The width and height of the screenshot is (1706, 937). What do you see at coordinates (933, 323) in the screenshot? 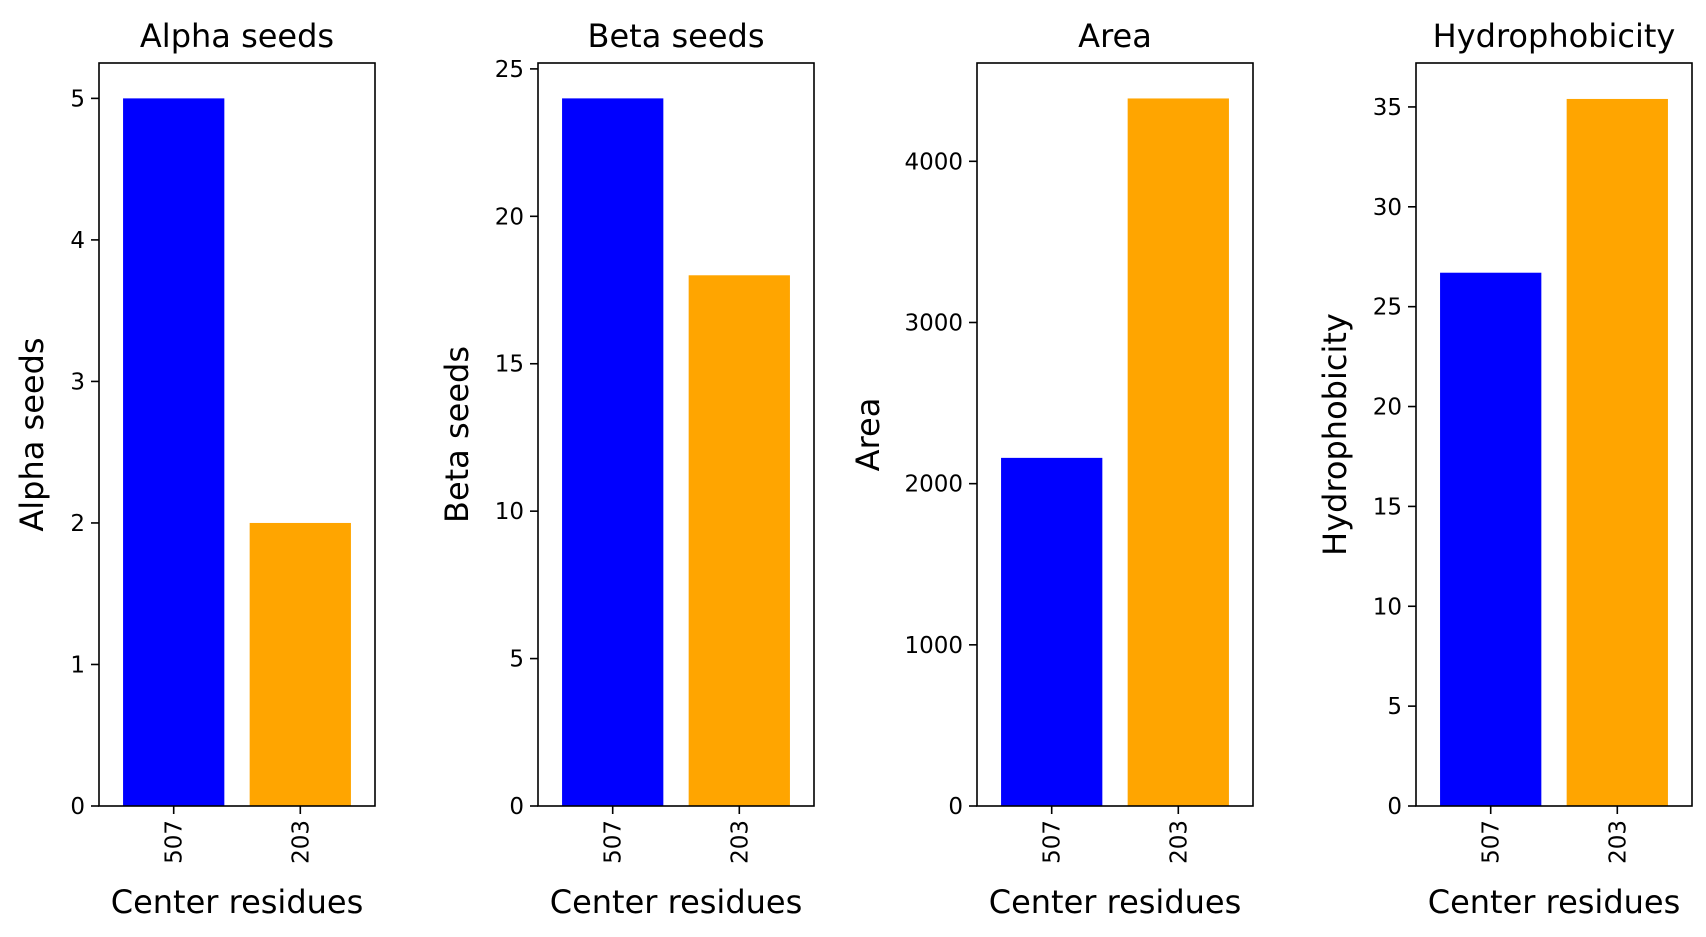
I see `y-tick-label: 3000` at bounding box center [933, 323].